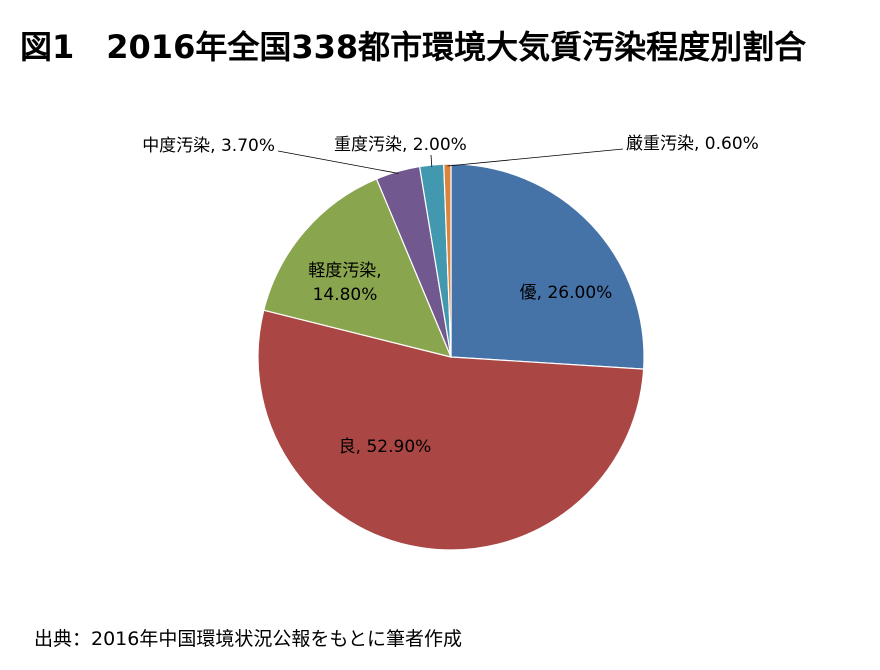 The image size is (880, 670). Describe the element at coordinates (566, 293) in the screenshot. I see `slice-label: 優, 26.00%` at that location.